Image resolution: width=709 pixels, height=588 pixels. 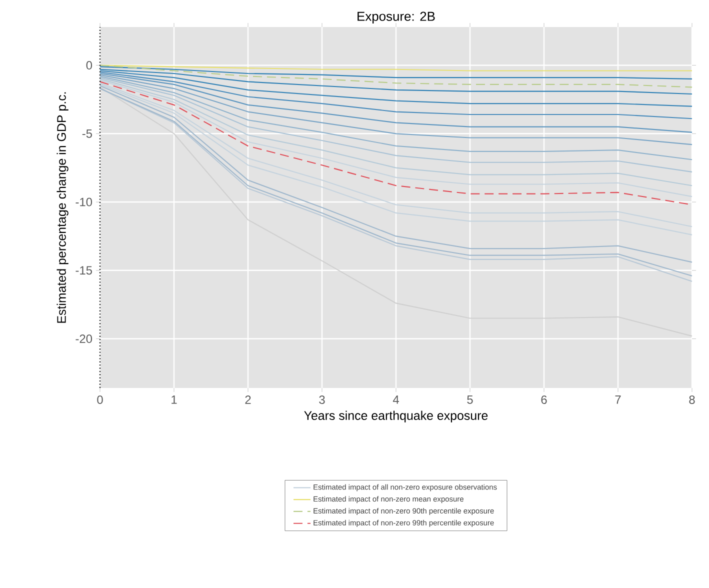 What do you see at coordinates (618, 400) in the screenshot?
I see `x-tick-label: 7` at bounding box center [618, 400].